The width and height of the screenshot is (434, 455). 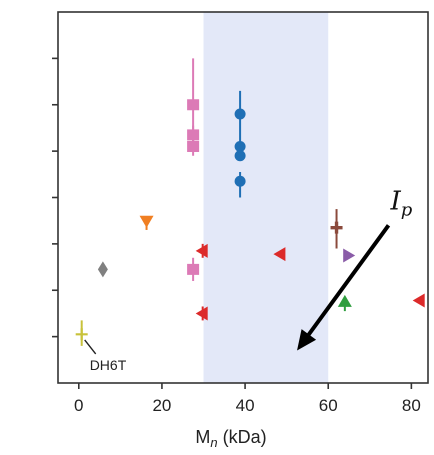 I want to click on arrow-label-subscript: p, so click(x=407, y=209).